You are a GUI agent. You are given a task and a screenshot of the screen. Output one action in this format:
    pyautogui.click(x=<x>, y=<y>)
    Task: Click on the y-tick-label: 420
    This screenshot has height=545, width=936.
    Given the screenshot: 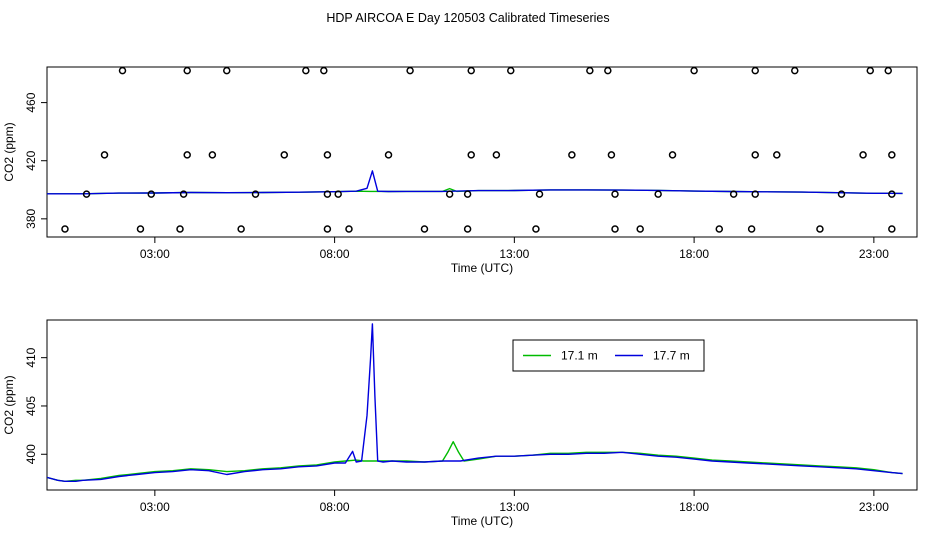 What is the action you would take?
    pyautogui.click(x=31, y=160)
    